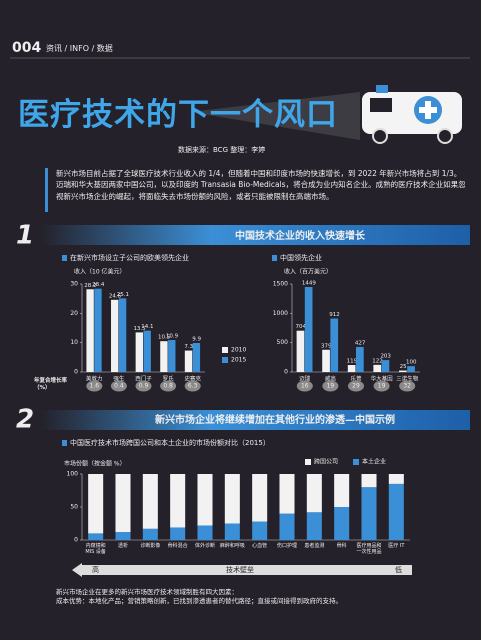 The width and height of the screenshot is (481, 640). Describe the element at coordinates (196, 339) in the screenshot. I see `data-label: 9.9` at that location.